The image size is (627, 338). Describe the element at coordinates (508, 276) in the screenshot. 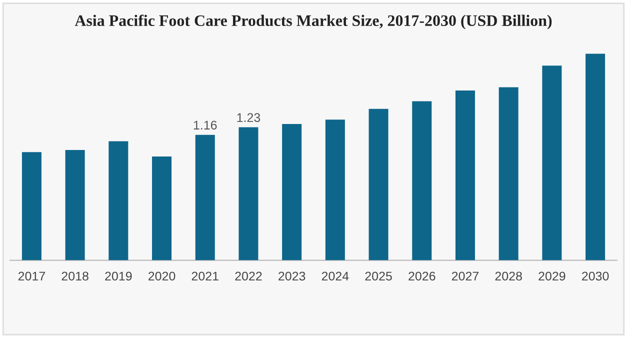

I see `x-tick-label: 2028` at that location.